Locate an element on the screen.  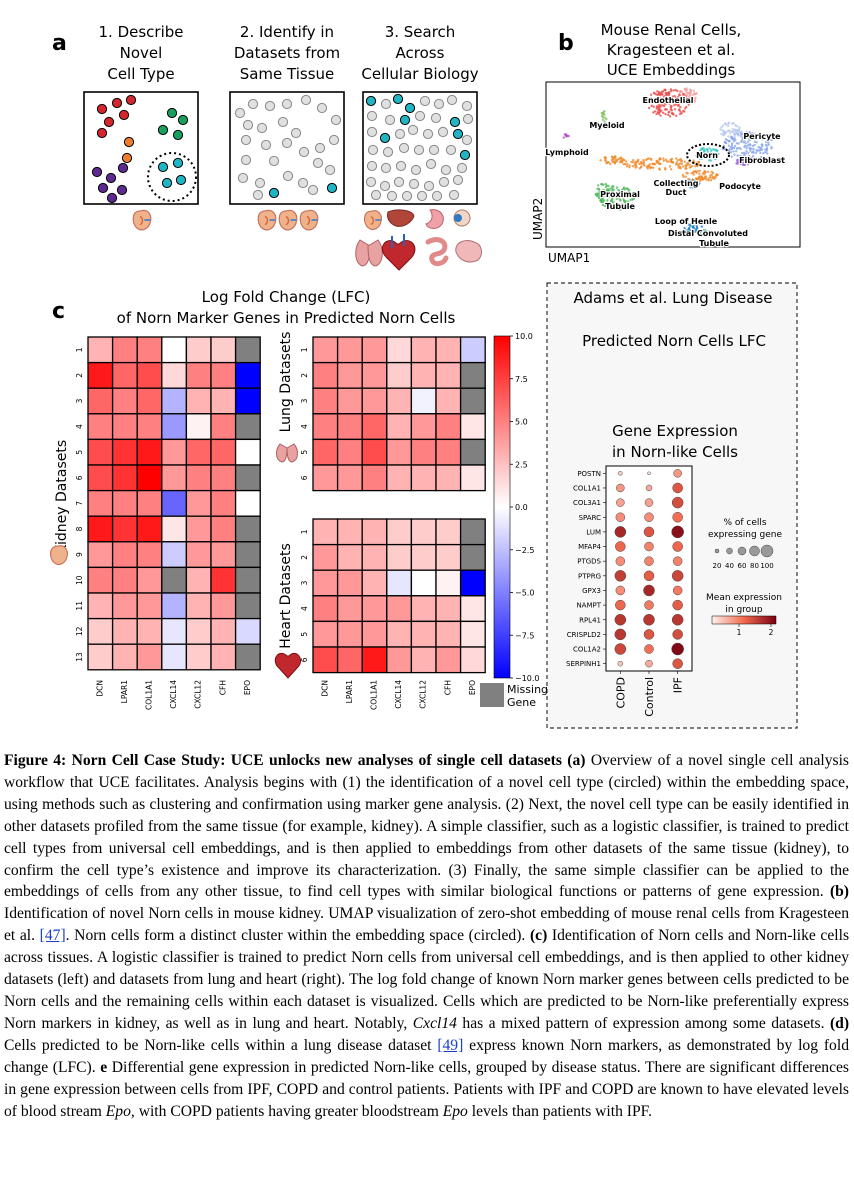
size-legend-value: 80 is located at coordinates (754, 566).